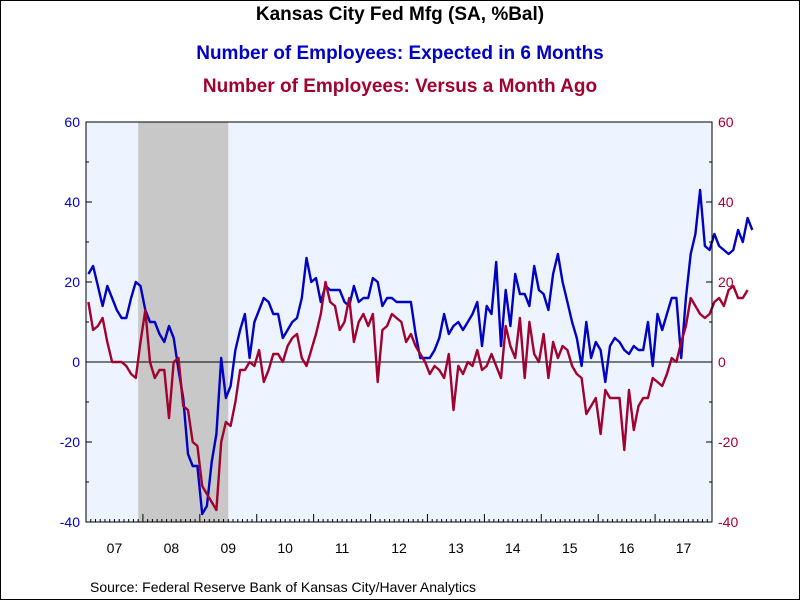 The image size is (800, 600). What do you see at coordinates (400, 86) in the screenshot?
I see `series-title-month-ago: Number of Employees: Versus a Month Ago` at bounding box center [400, 86].